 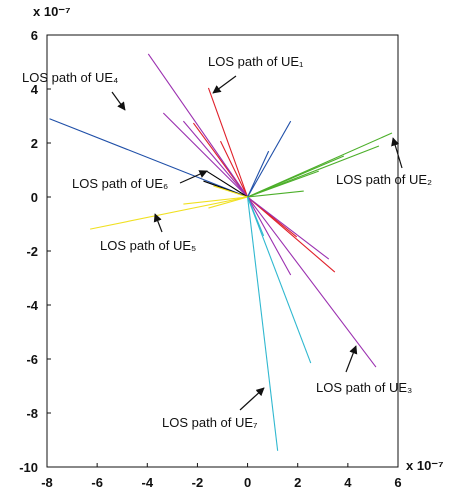 I want to click on annotation: LOS path of UE₂, so click(x=384, y=179).